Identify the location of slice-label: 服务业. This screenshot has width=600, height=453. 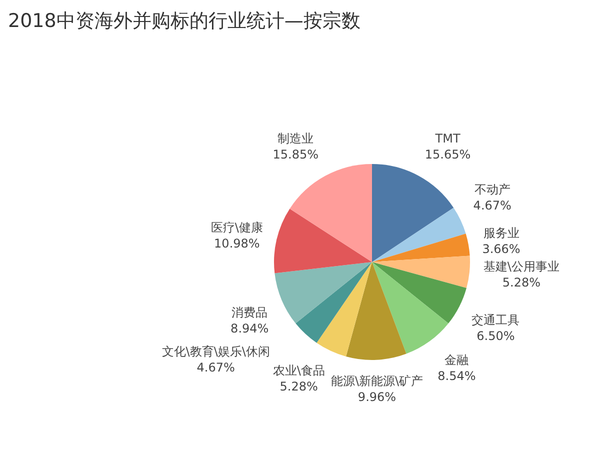
(501, 233).